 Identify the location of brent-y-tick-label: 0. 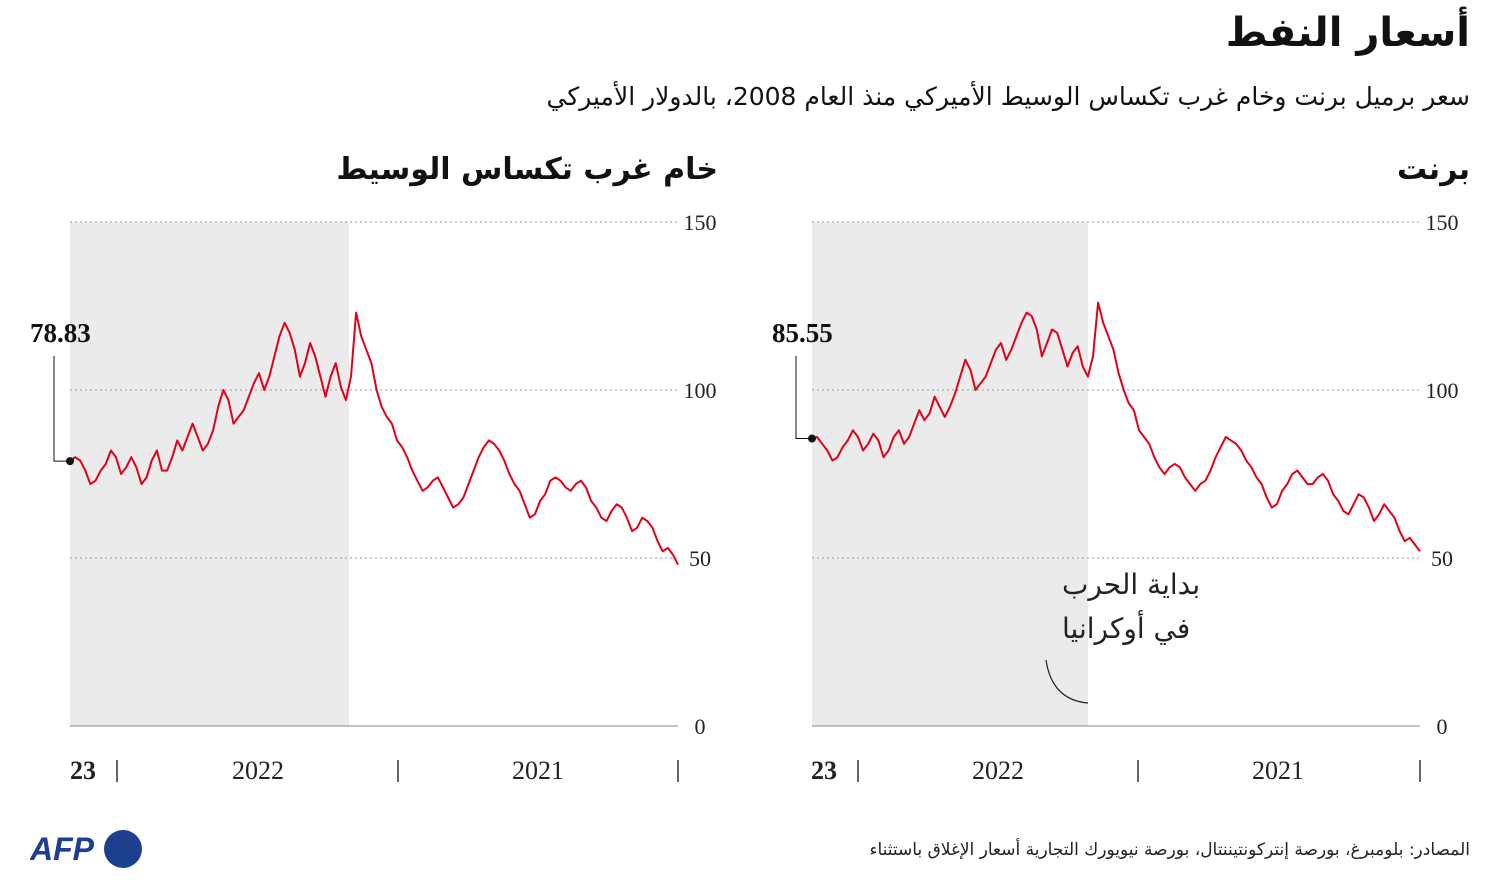
(1442, 726).